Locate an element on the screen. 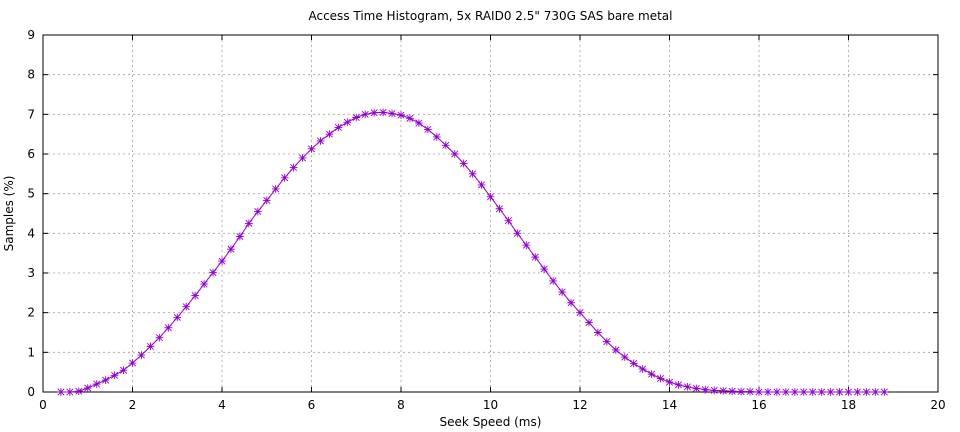 Image resolution: width=960 pixels, height=432 pixels. x-tick-label: 14 is located at coordinates (669, 405).